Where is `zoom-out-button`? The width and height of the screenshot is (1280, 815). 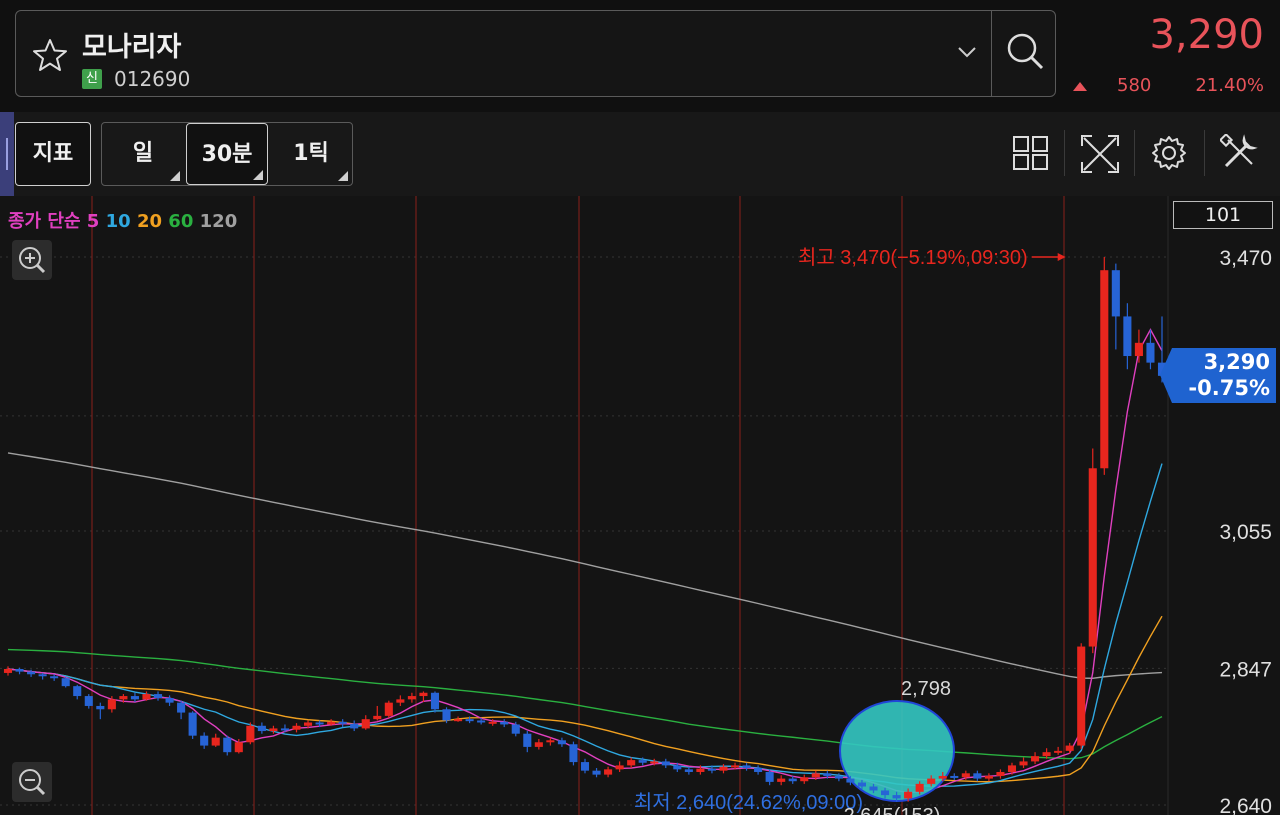
zoom-out-button is located at coordinates (32, 782).